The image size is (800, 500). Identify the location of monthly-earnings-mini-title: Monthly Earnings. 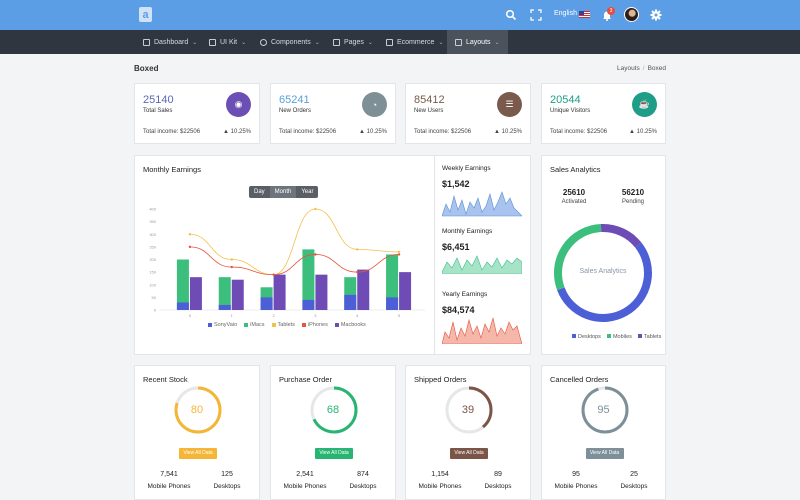
(467, 231).